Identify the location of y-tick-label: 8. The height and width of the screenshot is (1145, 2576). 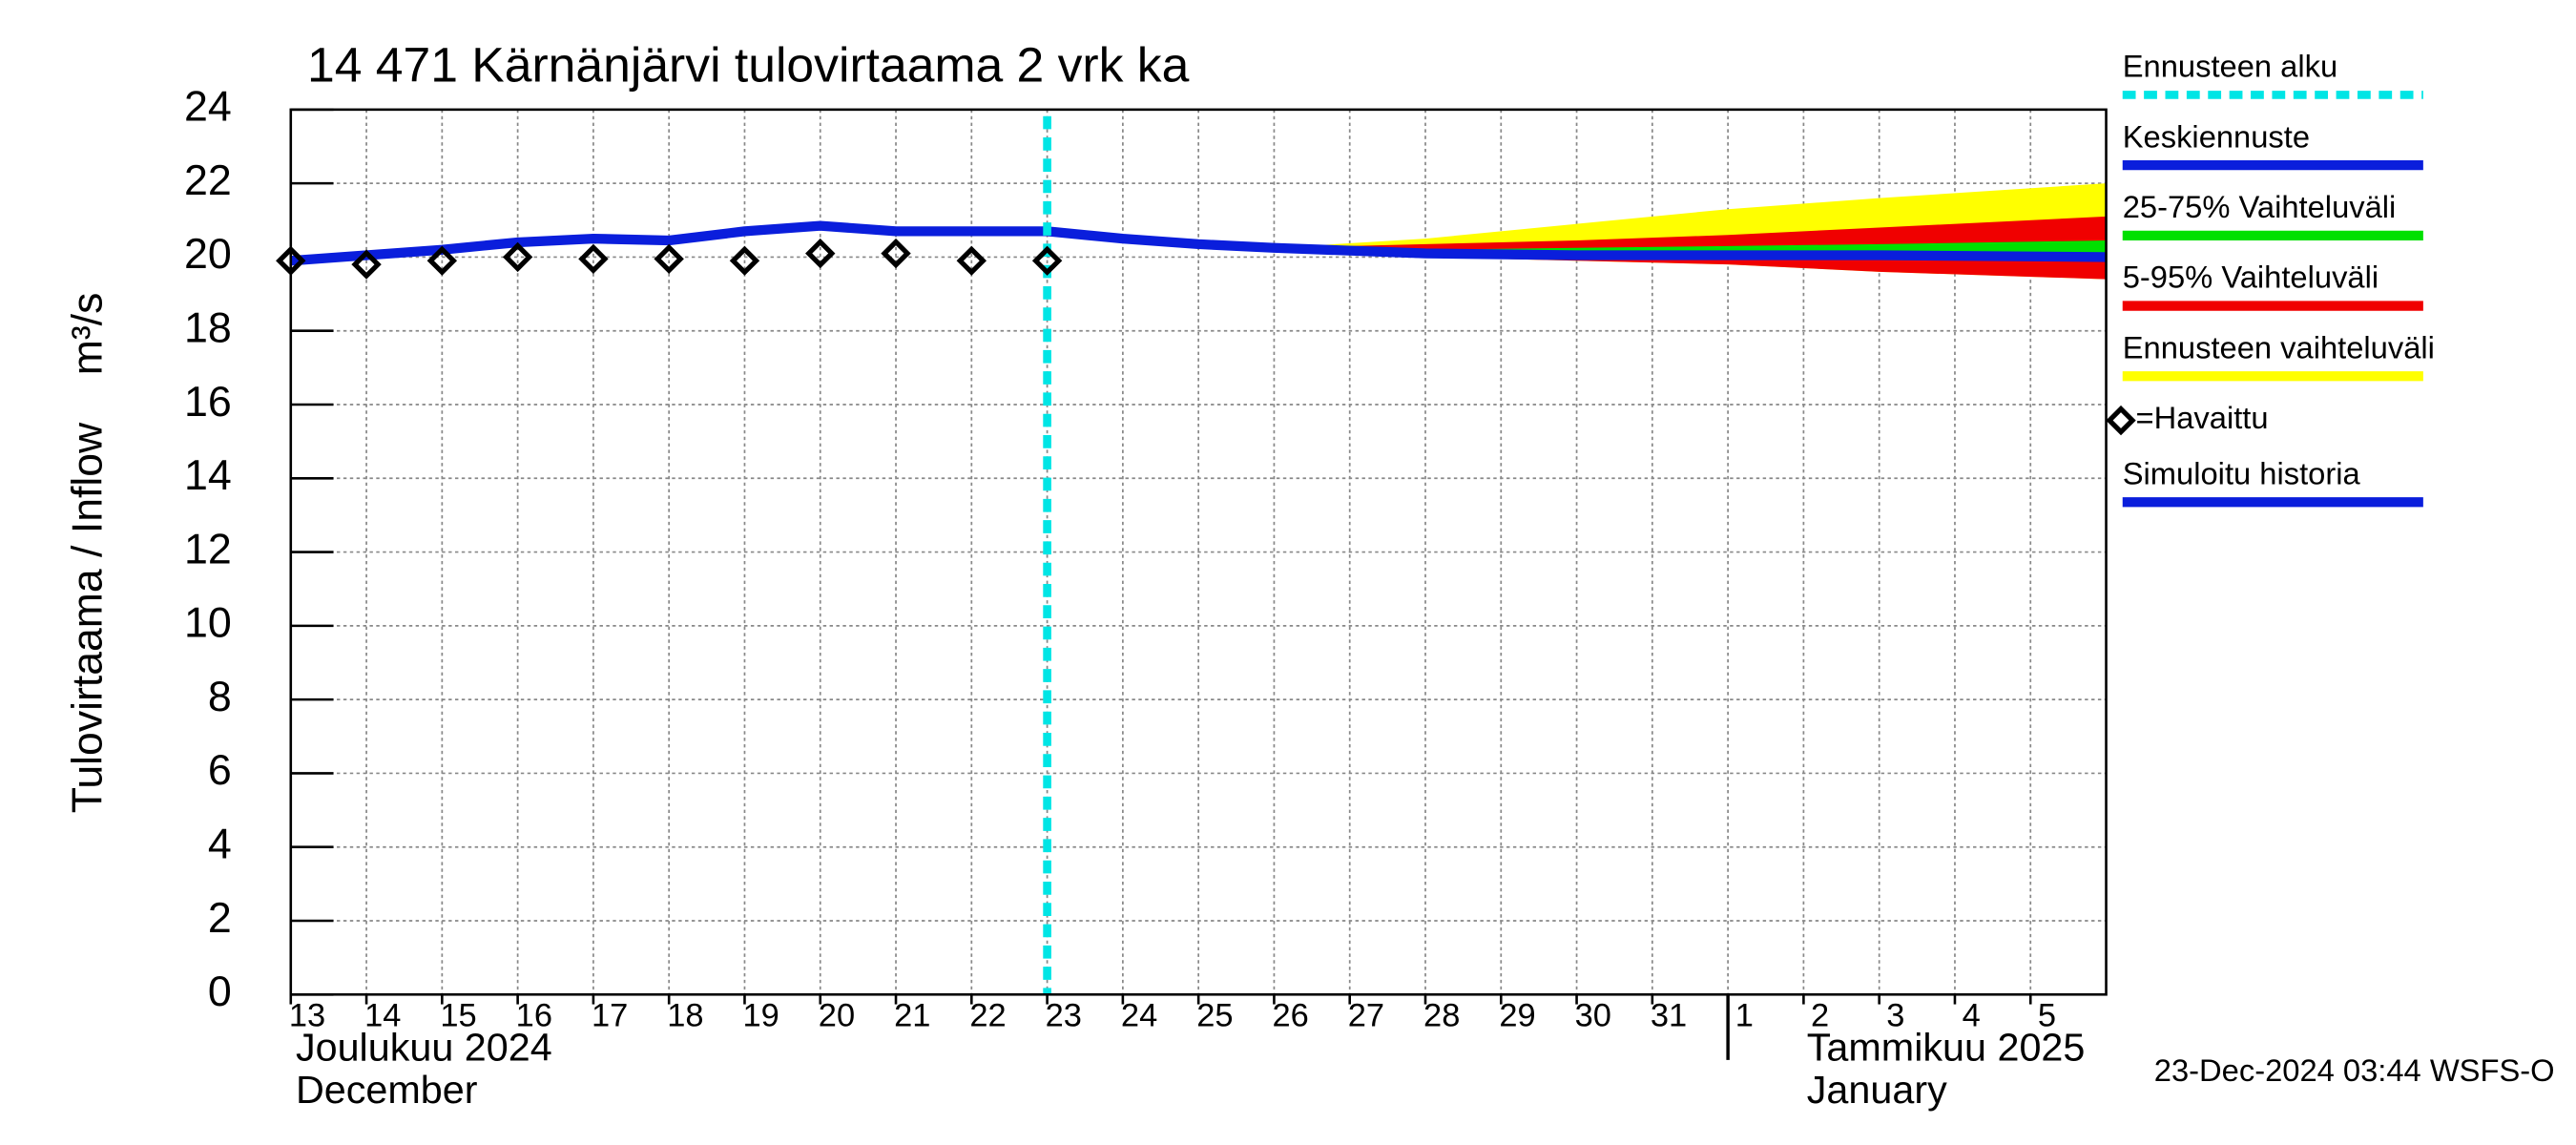
(220, 697).